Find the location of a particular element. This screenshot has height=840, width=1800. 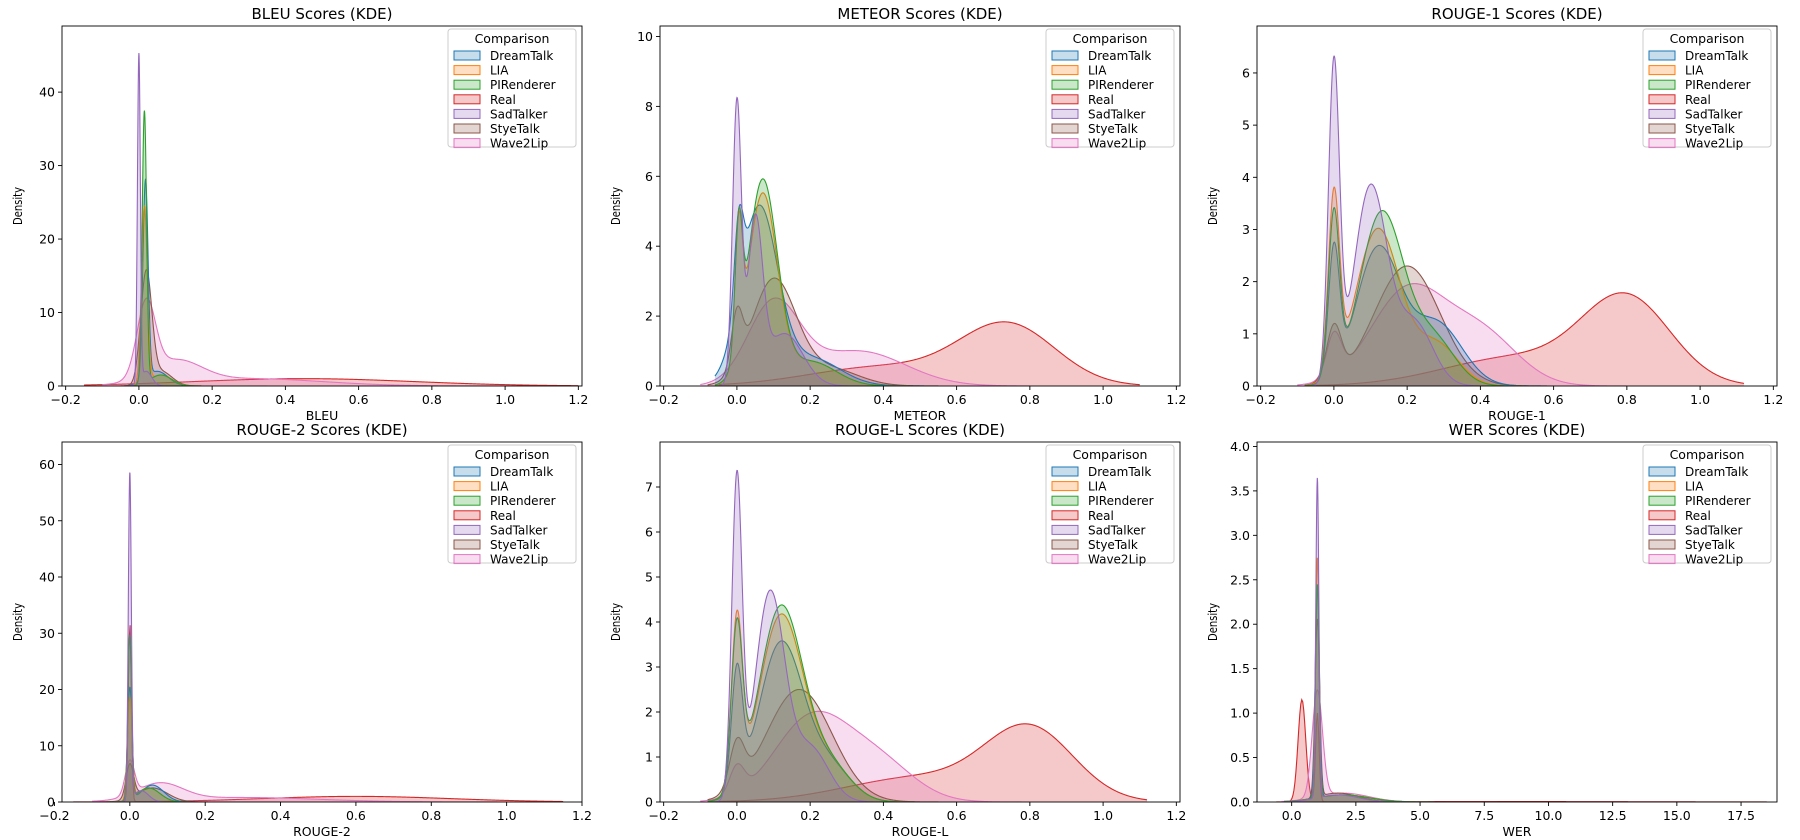

kde-area-styetalk is located at coordinates (823, 332).